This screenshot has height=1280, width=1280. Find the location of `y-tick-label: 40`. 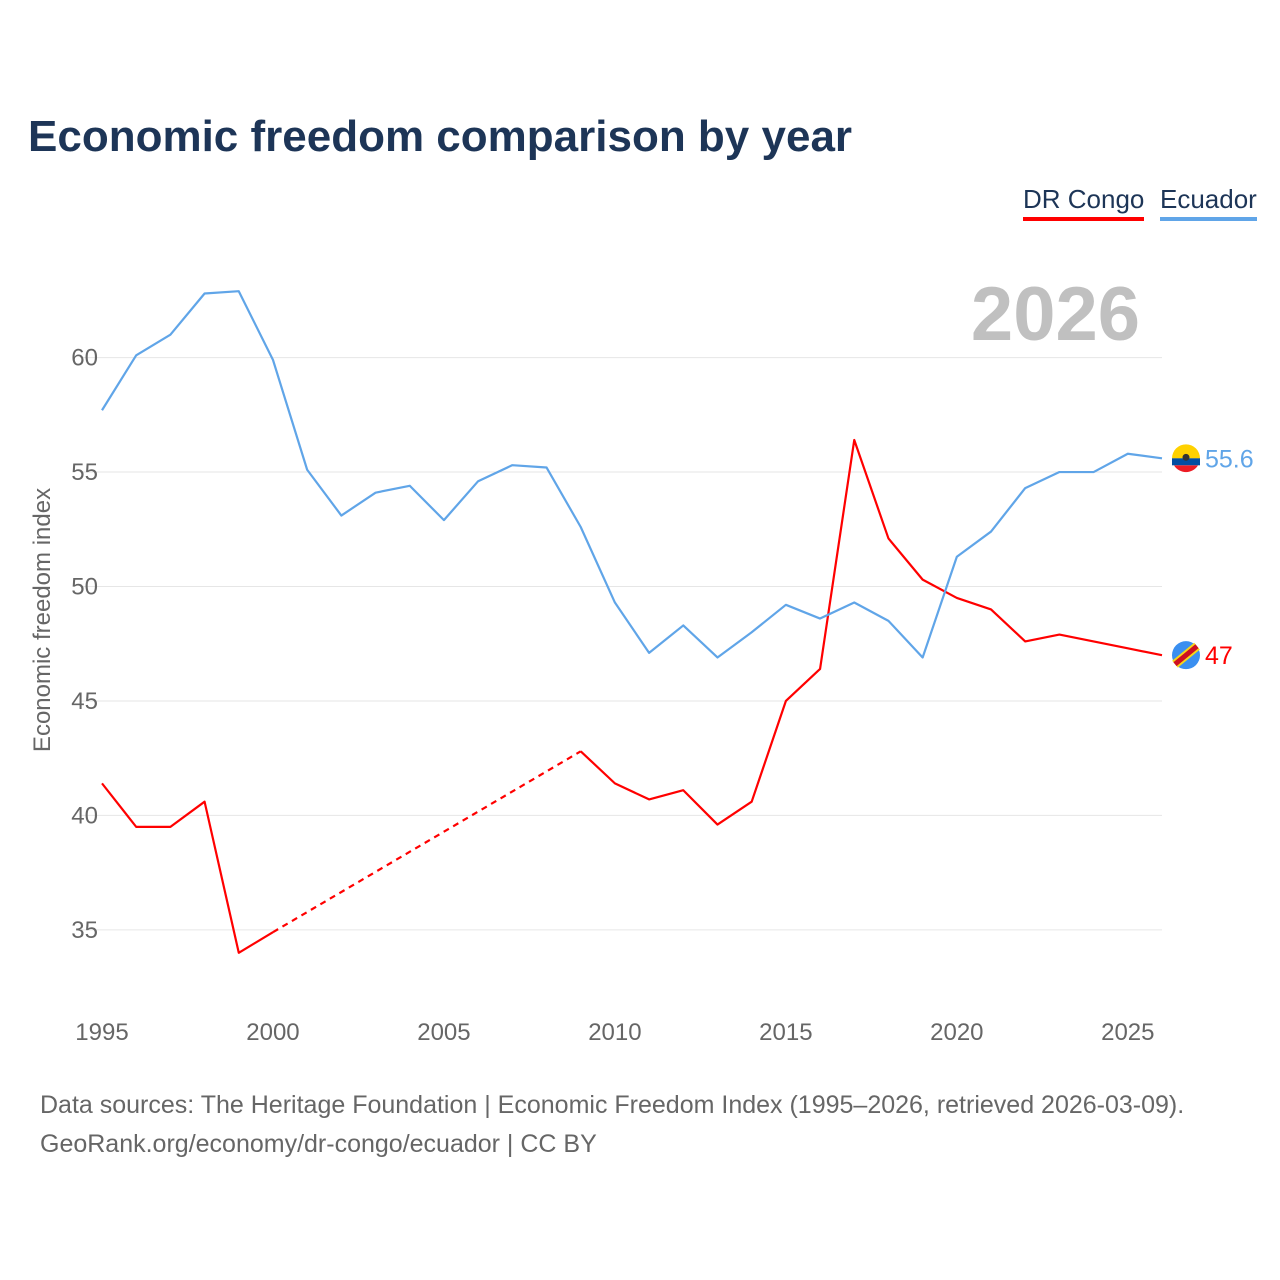

y-tick-label: 40 is located at coordinates (84, 815).